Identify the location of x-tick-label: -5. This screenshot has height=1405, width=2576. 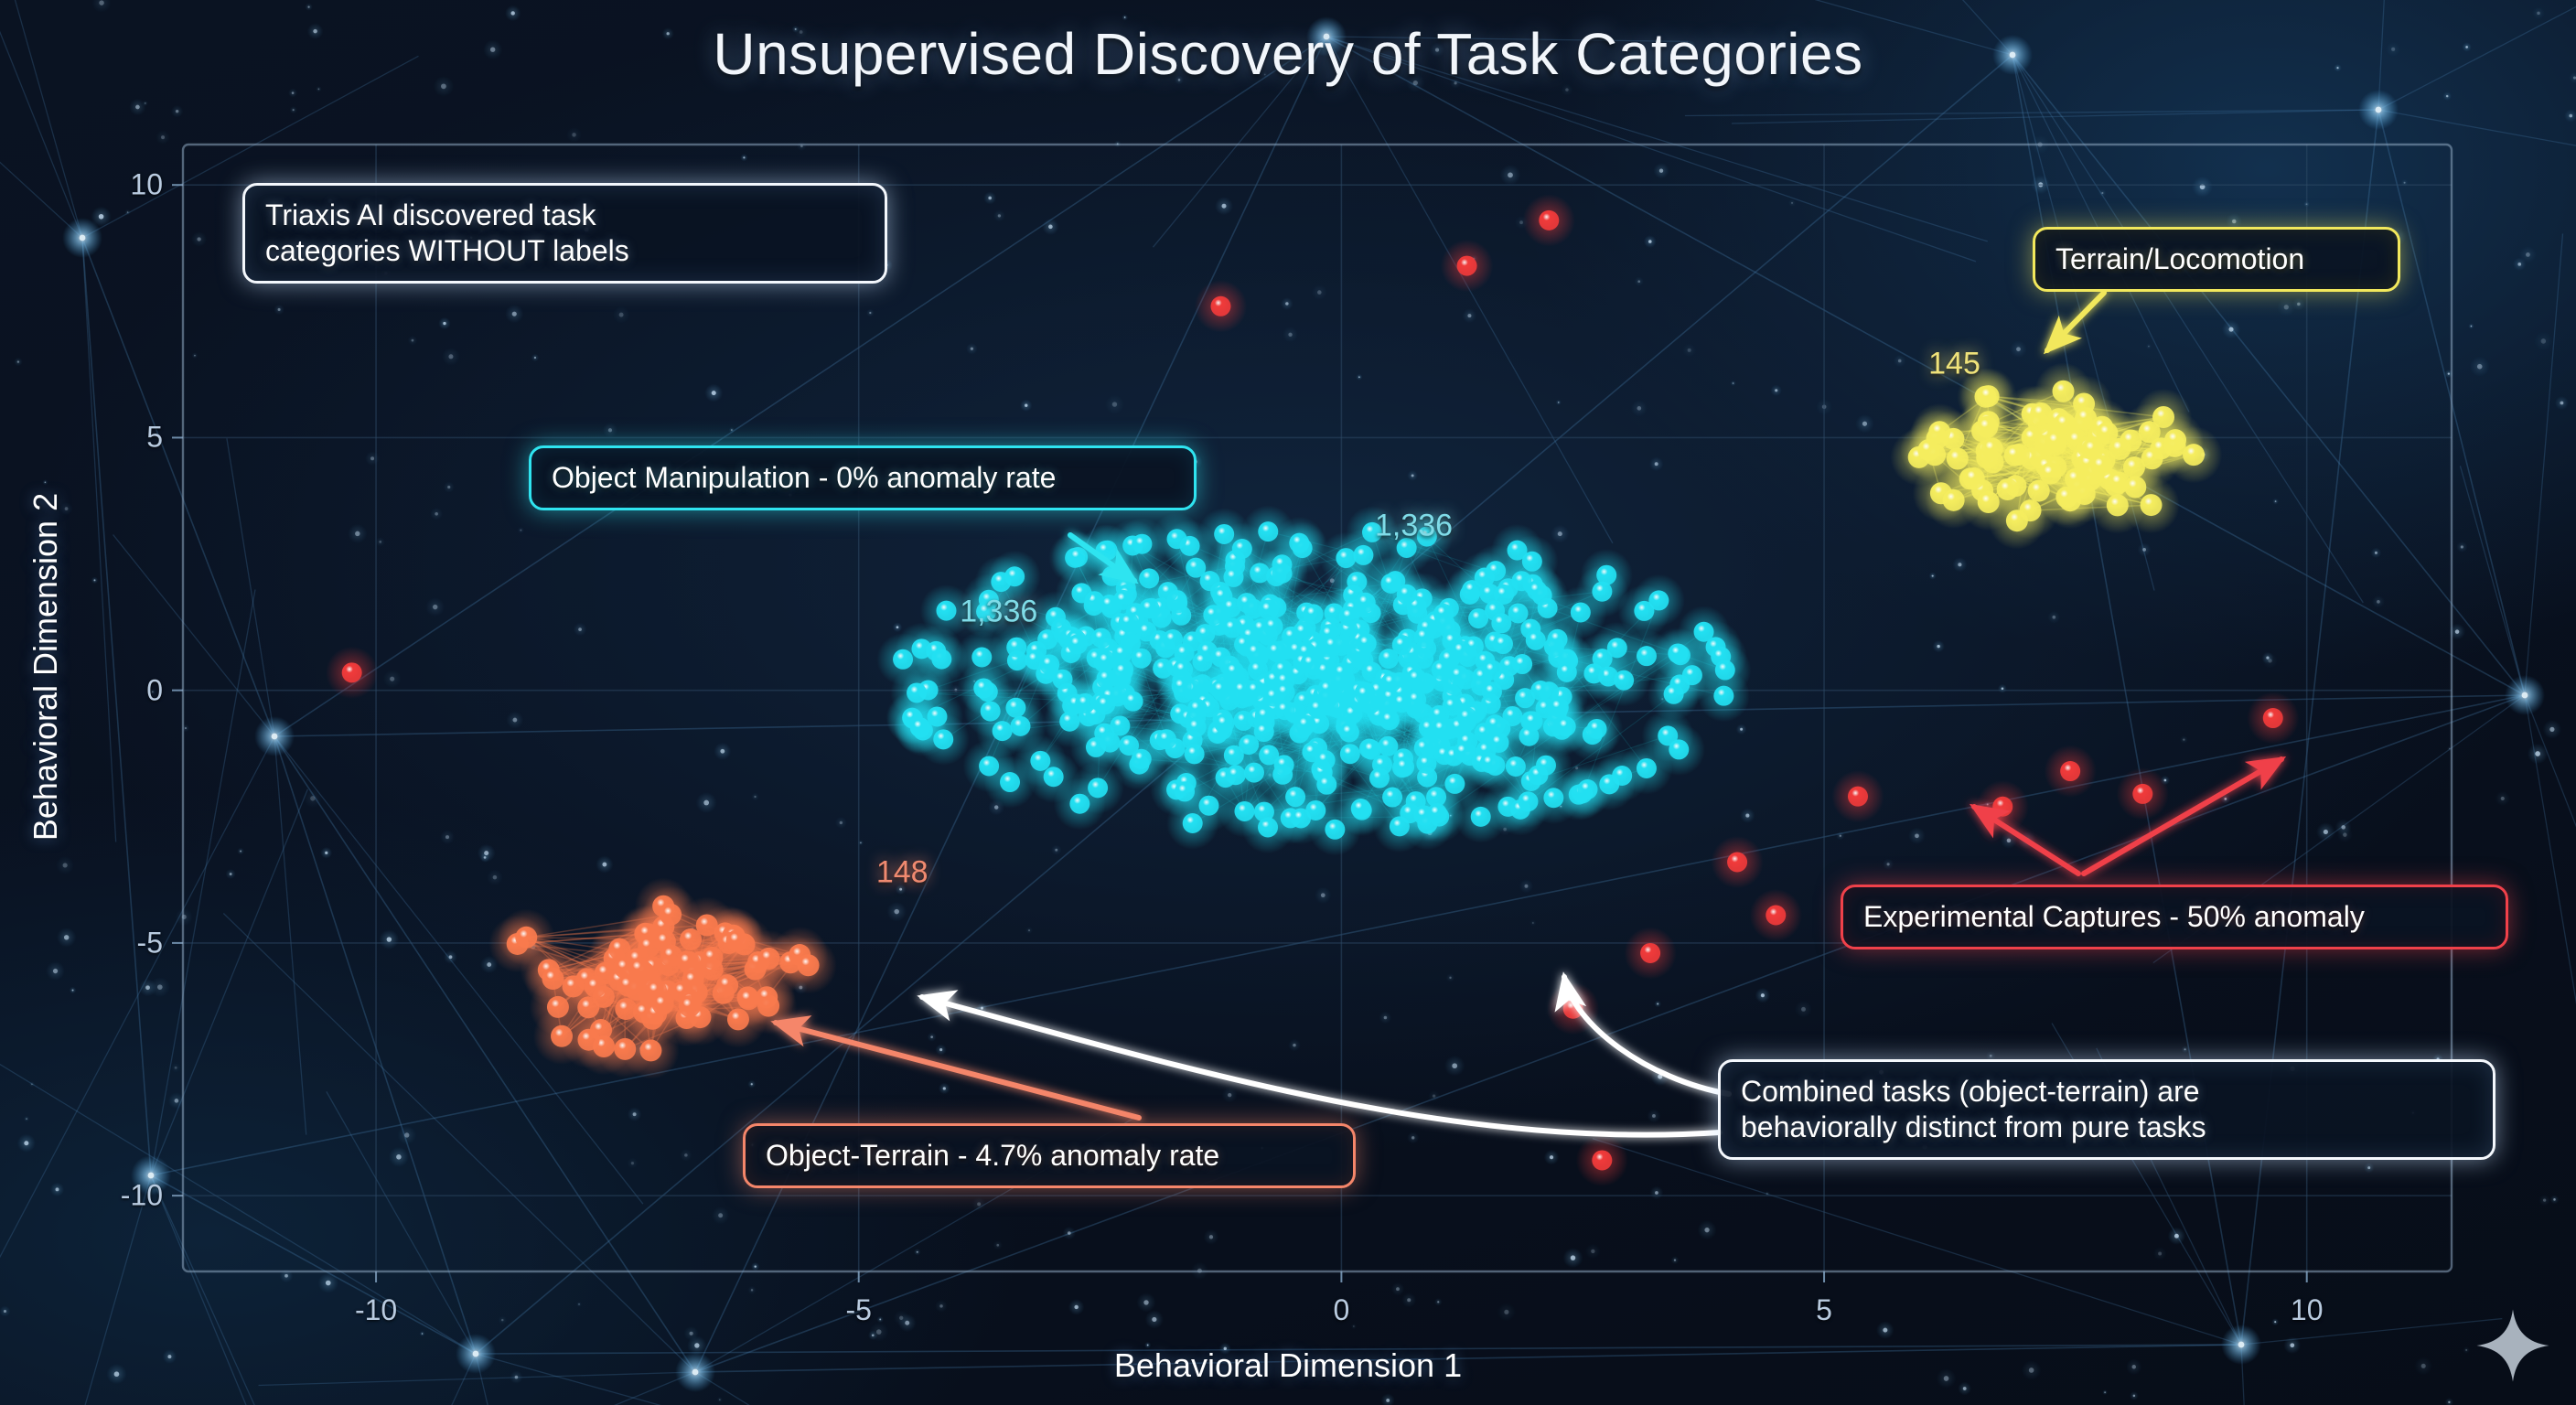
(859, 1309).